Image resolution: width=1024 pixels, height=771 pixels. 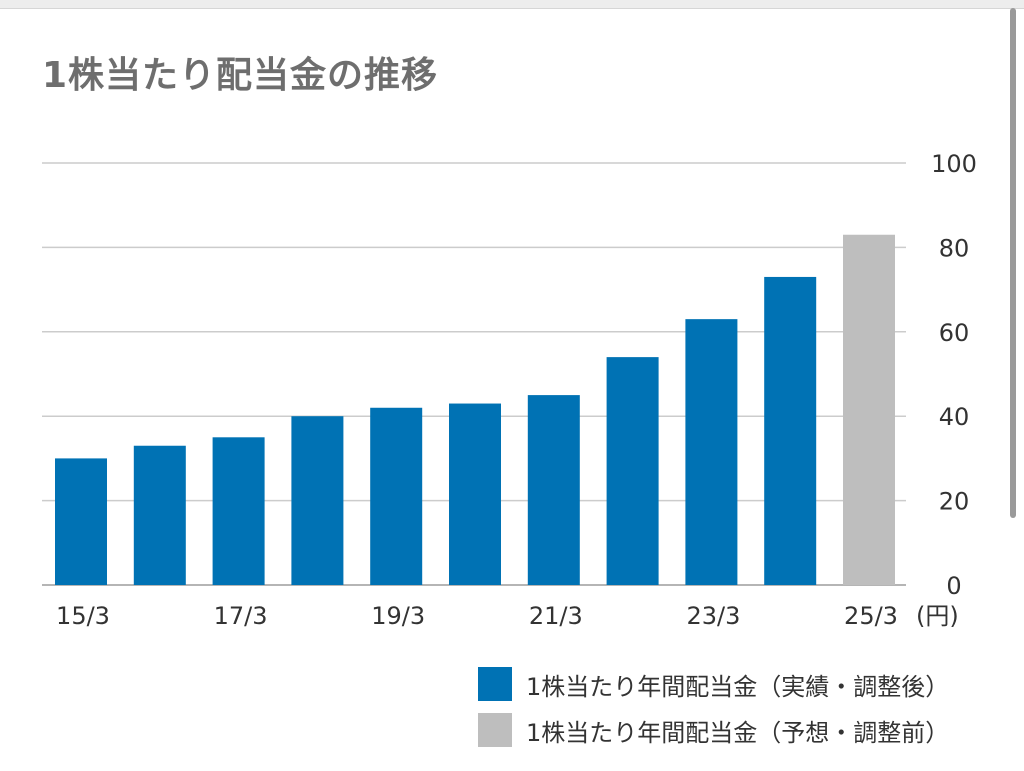 I want to click on legend-swatch-actual, so click(x=495, y=684).